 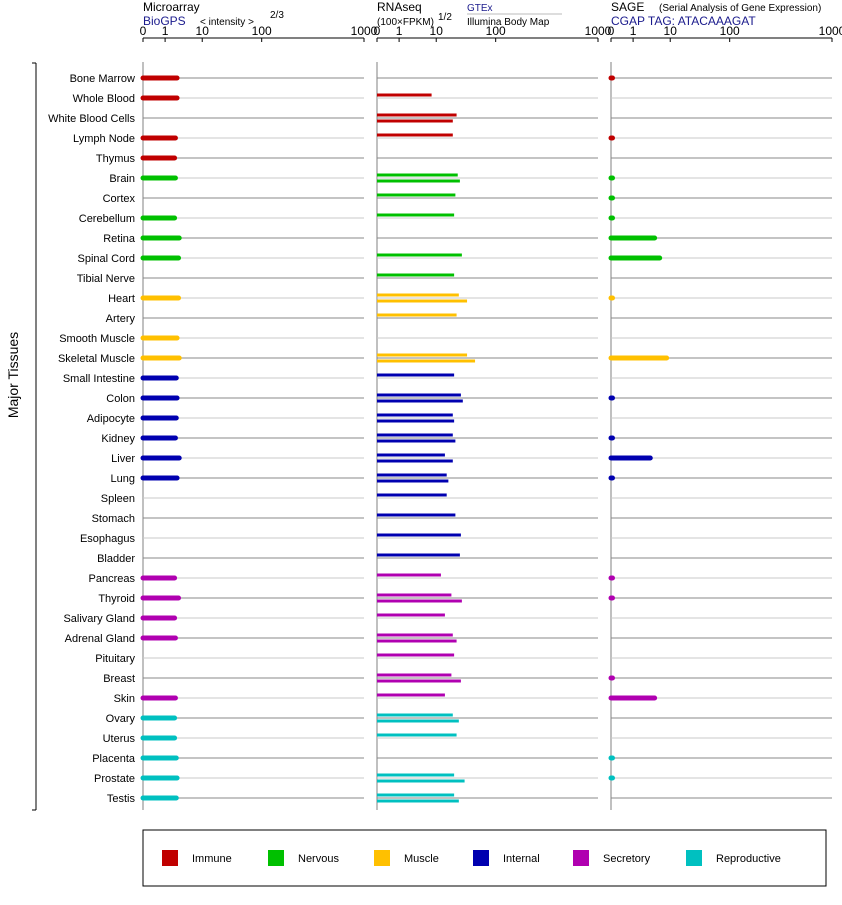 I want to click on legend-item-secretory: Secretory, so click(x=612, y=858).